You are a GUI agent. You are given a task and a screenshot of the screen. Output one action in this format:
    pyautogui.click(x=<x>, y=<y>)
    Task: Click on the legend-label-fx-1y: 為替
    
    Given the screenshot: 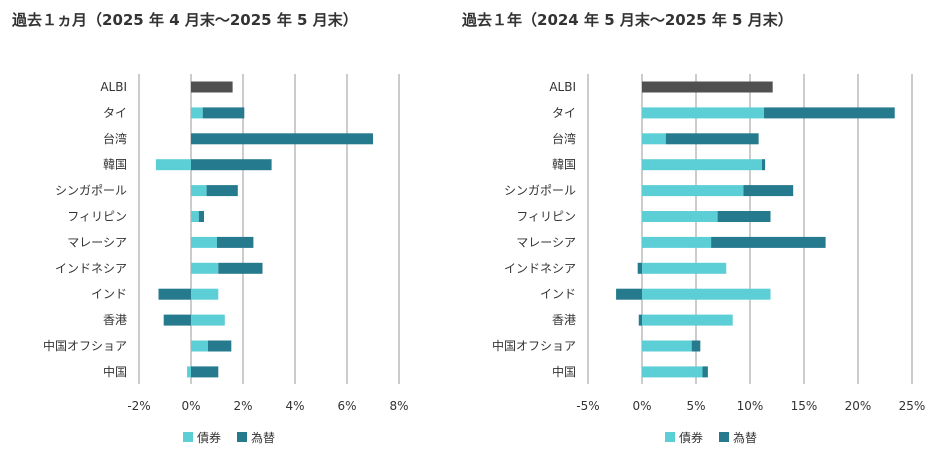 What is the action you would take?
    pyautogui.click(x=745, y=438)
    